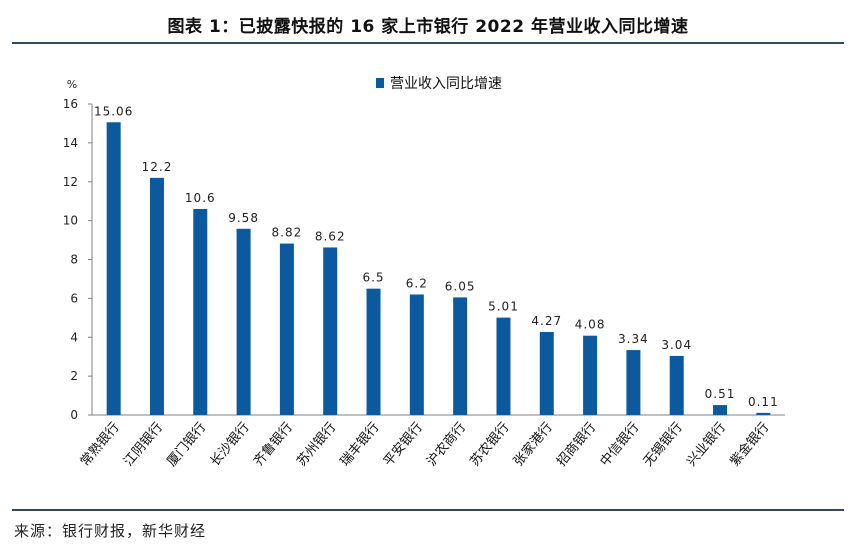 Image resolution: width=856 pixels, height=554 pixels. Describe the element at coordinates (273, 444) in the screenshot. I see `x-tick-label: 齐鲁银行` at that location.